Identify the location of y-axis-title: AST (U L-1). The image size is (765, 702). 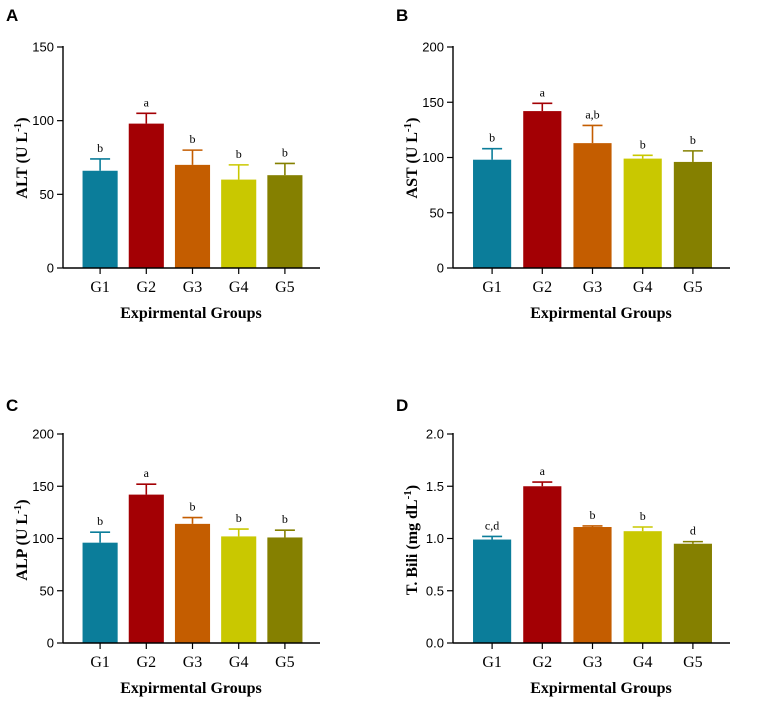
(411, 158).